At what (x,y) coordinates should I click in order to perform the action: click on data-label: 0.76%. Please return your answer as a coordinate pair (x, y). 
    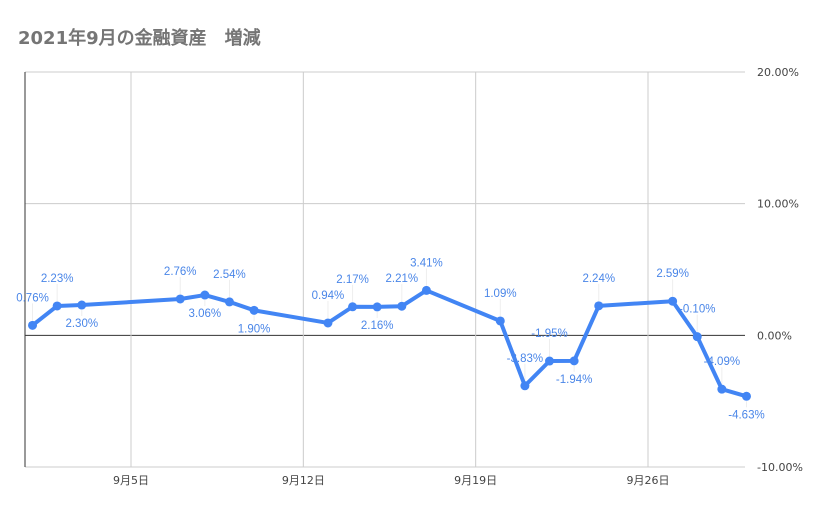
    Looking at the image, I should click on (32, 298).